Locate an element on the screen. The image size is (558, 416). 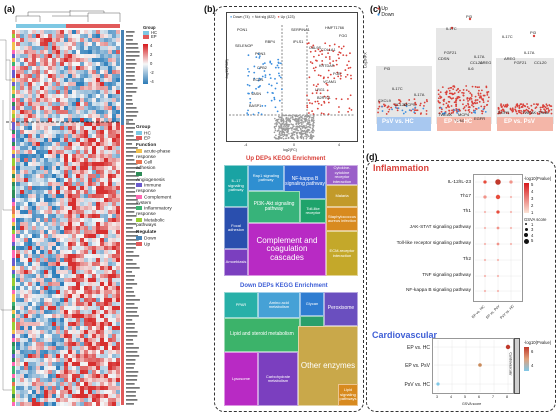
cardiovascular-title: Cardiovascular is located at coordinates (405, 335).